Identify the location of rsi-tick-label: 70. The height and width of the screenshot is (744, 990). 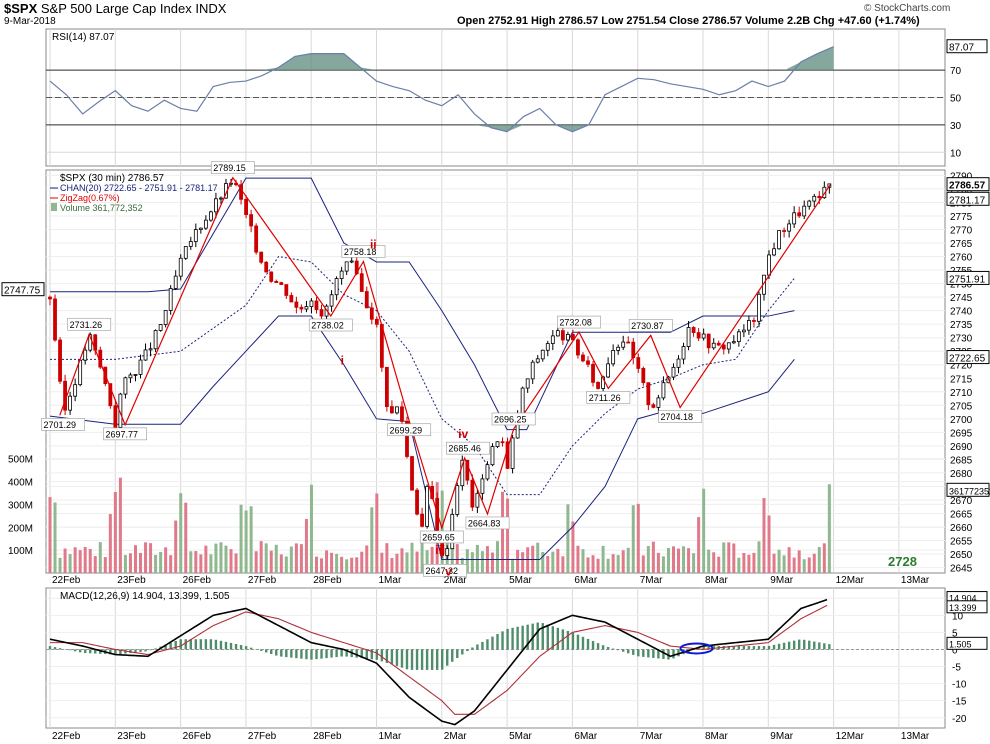
(956, 71).